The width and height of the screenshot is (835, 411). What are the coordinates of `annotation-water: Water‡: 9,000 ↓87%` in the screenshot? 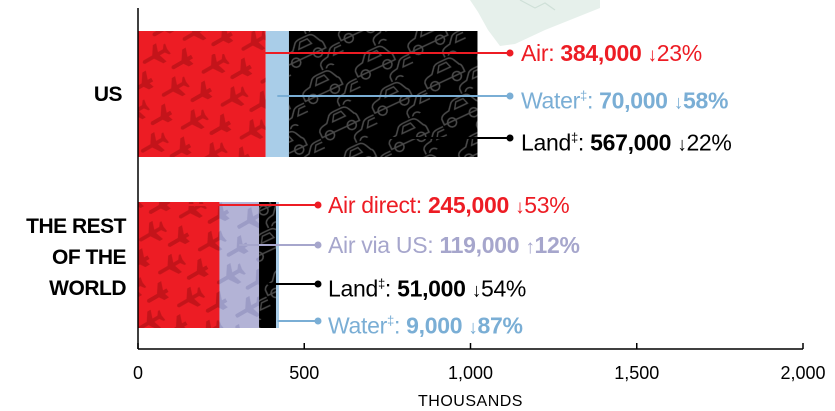 It's located at (425, 325).